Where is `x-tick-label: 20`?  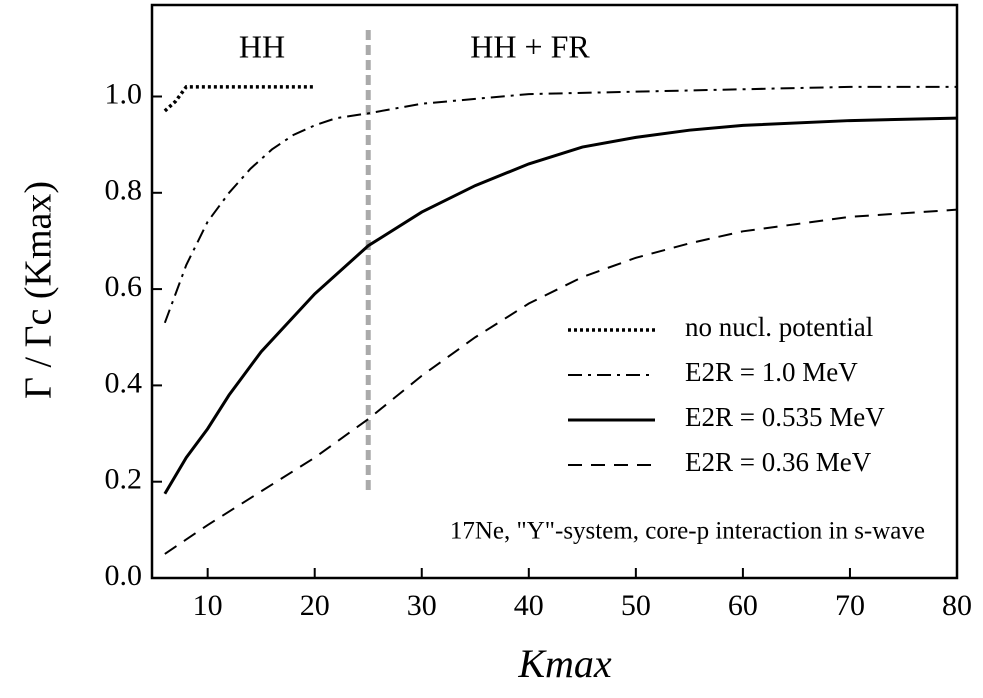 x-tick-label: 20 is located at coordinates (315, 605).